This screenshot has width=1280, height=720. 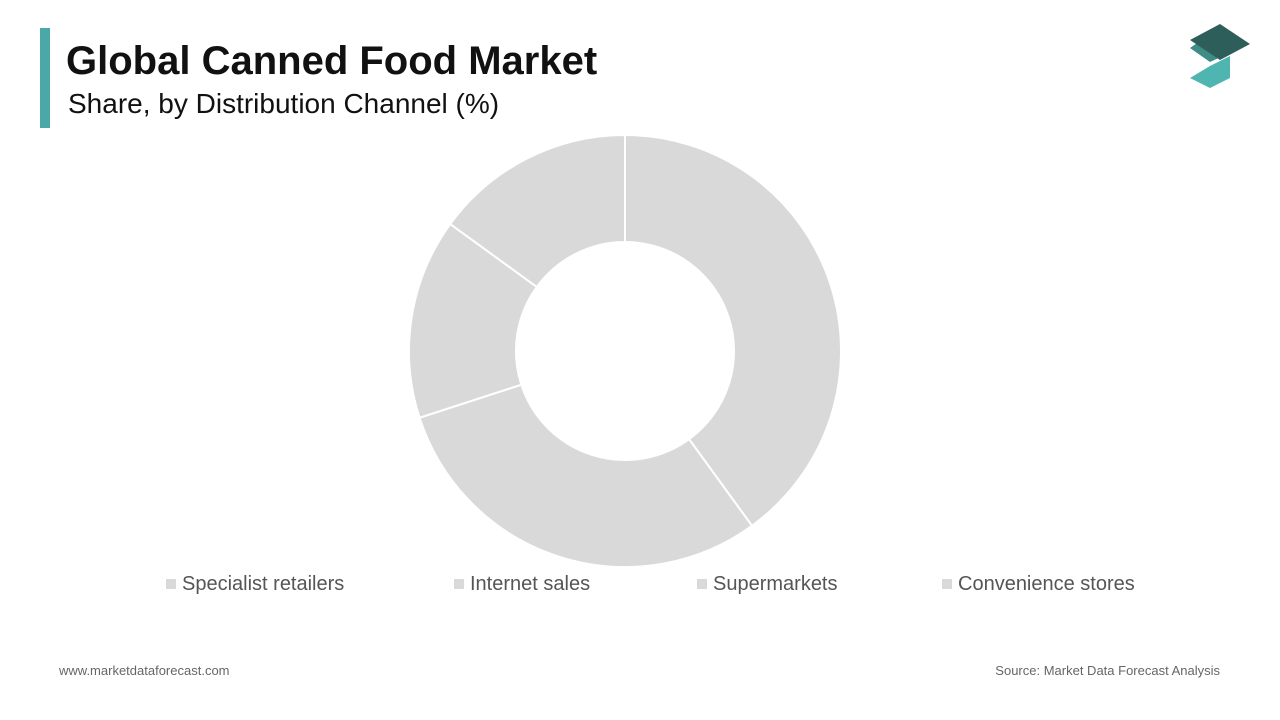 What do you see at coordinates (530, 584) in the screenshot?
I see `legend-label: Internet sales` at bounding box center [530, 584].